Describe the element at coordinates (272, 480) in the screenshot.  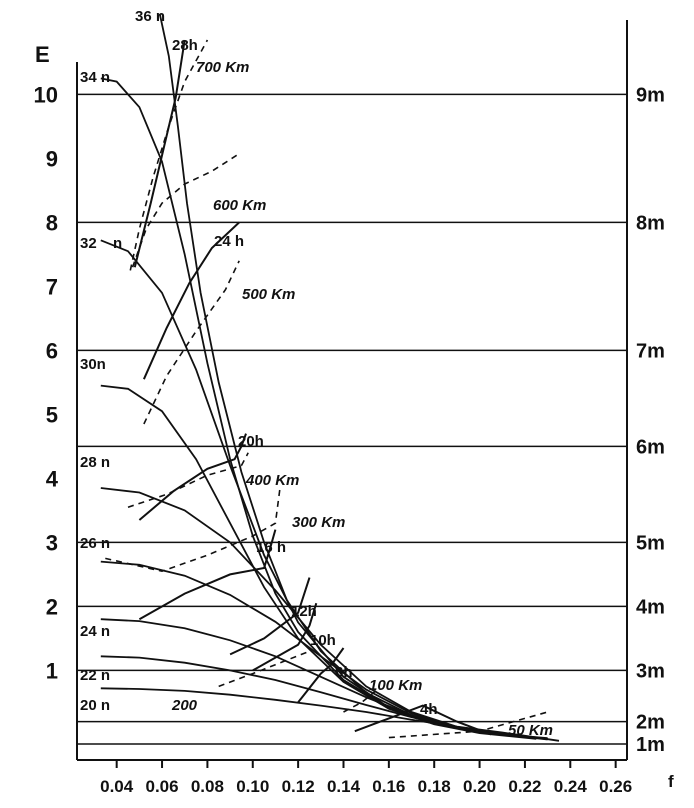
I see `fetch-label-400km: 400 Km` at that location.